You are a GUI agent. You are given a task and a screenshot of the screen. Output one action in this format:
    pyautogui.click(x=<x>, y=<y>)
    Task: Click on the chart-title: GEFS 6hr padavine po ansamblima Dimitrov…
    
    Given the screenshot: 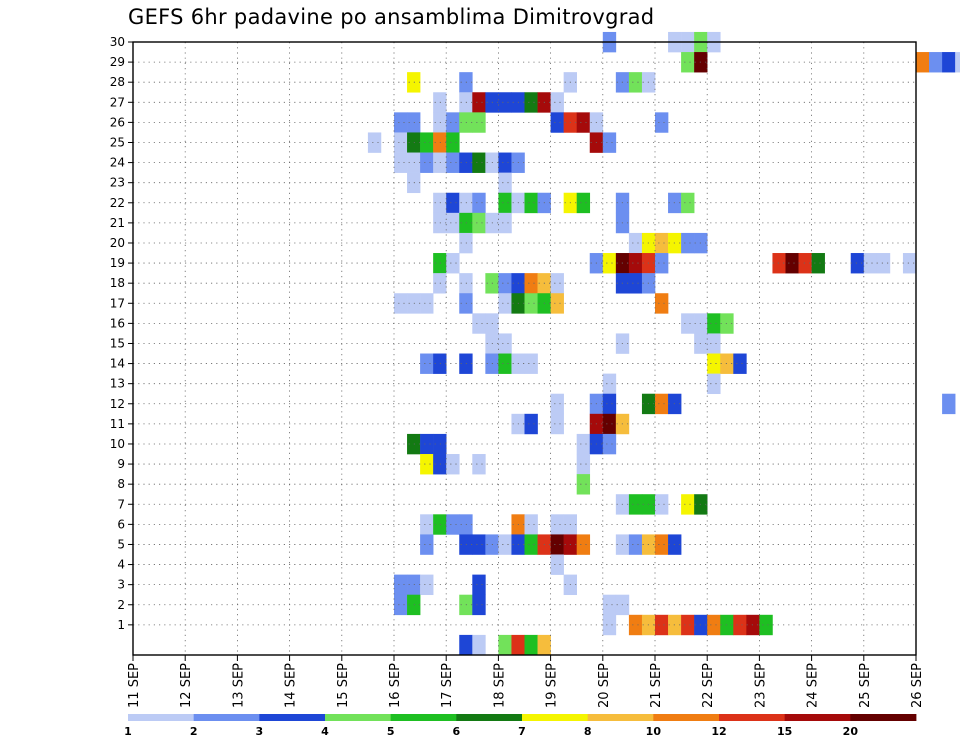 What is the action you would take?
    pyautogui.click(x=391, y=17)
    